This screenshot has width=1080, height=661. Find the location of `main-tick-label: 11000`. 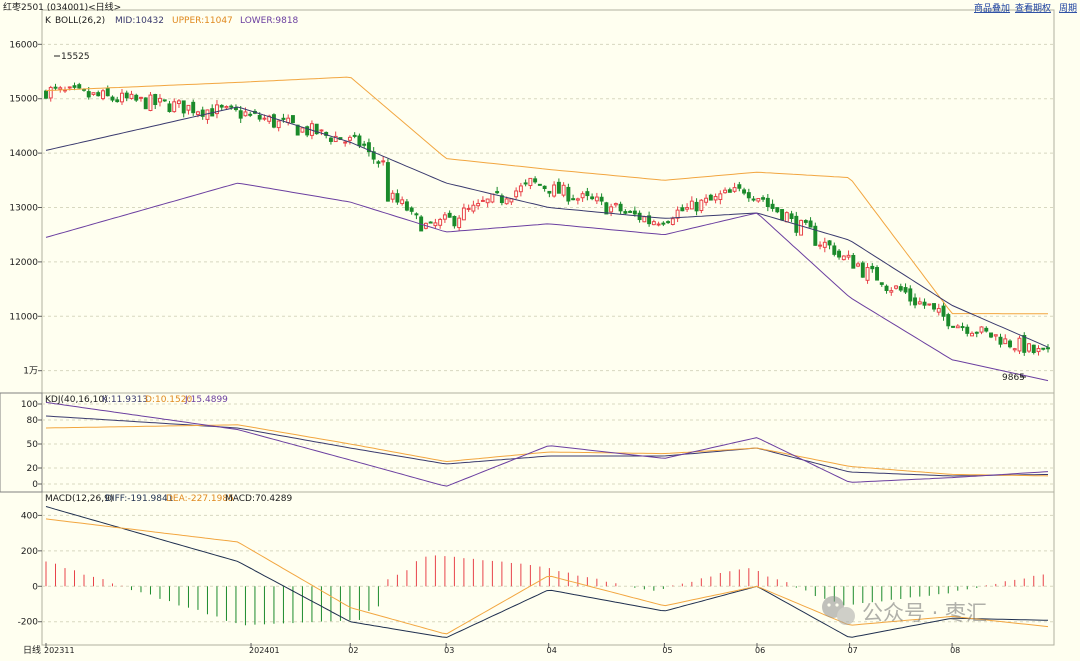

main-tick-label: 11000 is located at coordinates (23, 317).